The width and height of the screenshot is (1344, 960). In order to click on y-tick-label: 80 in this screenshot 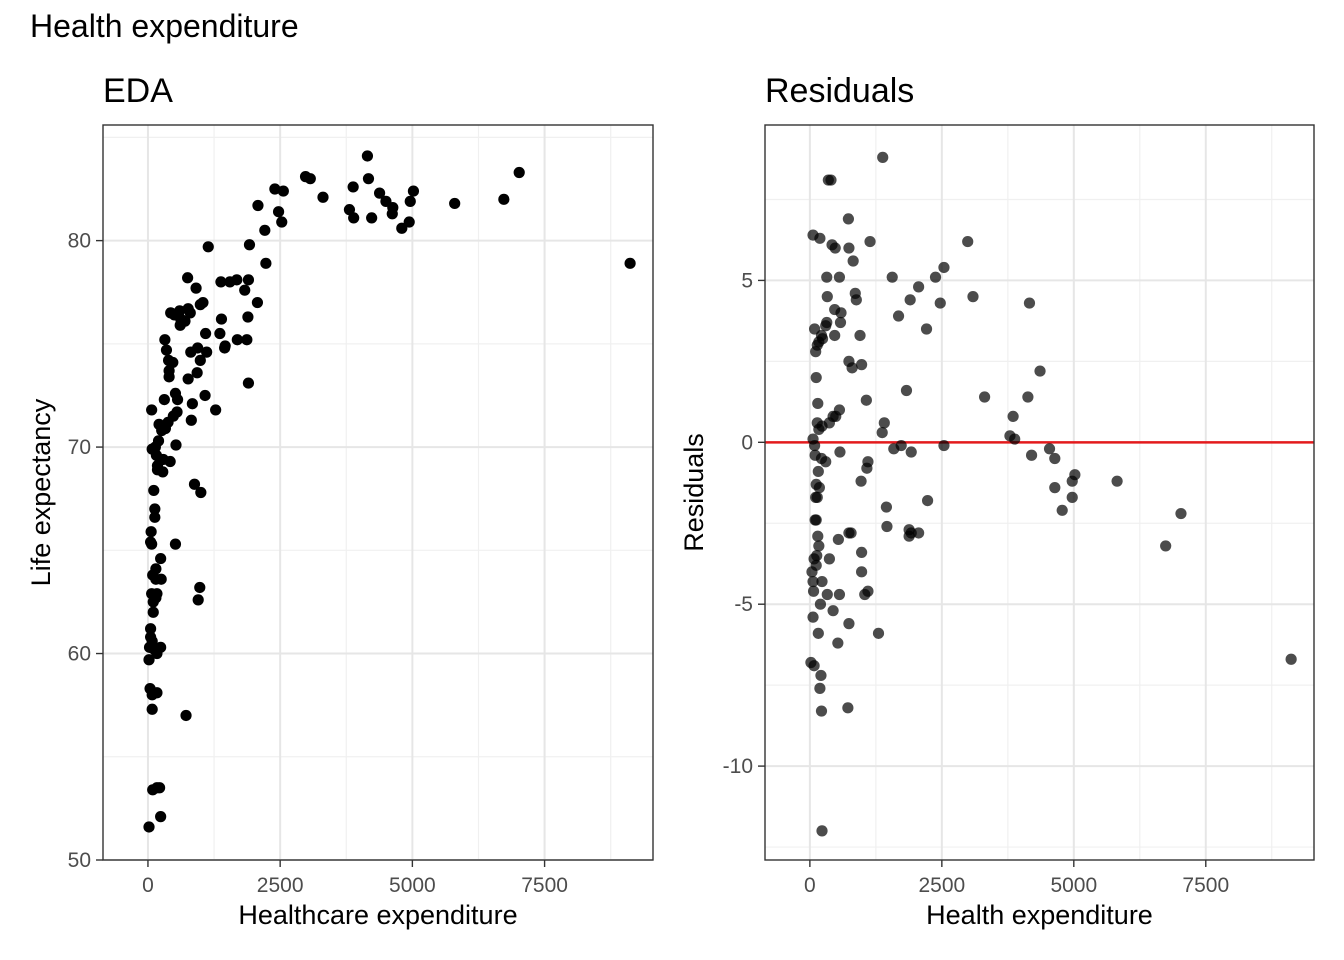, I will do `click(79, 241)`.